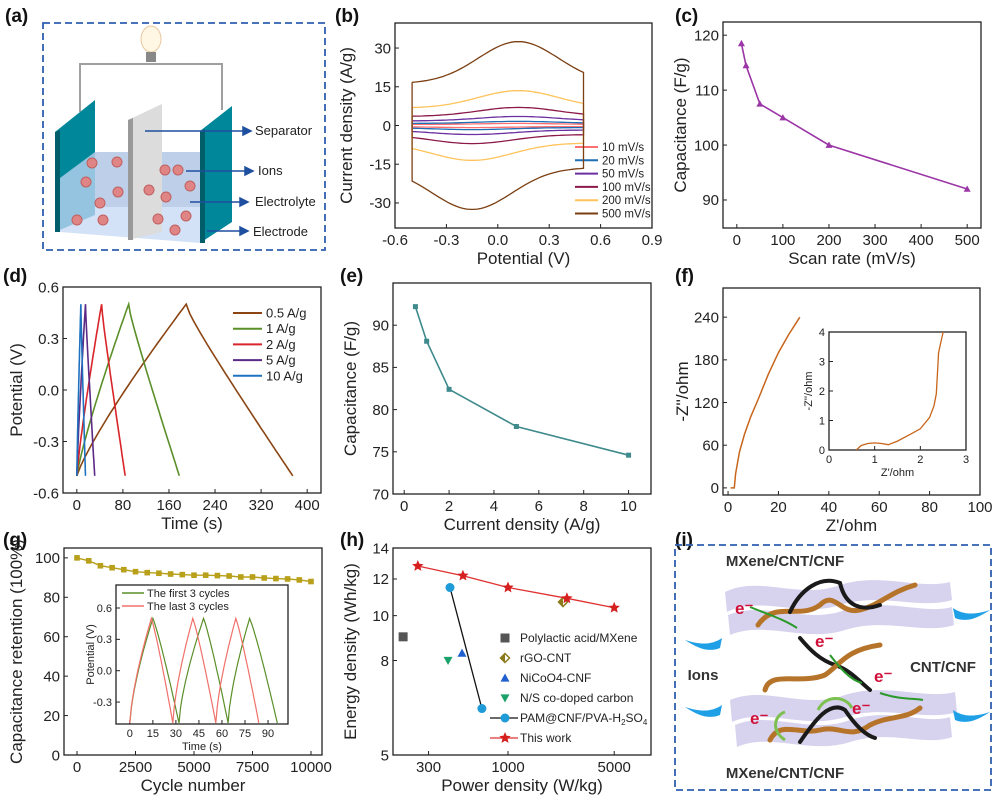 The width and height of the screenshot is (997, 802). What do you see at coordinates (395, 240) in the screenshot?
I see `x-tick-label: -0.6` at bounding box center [395, 240].